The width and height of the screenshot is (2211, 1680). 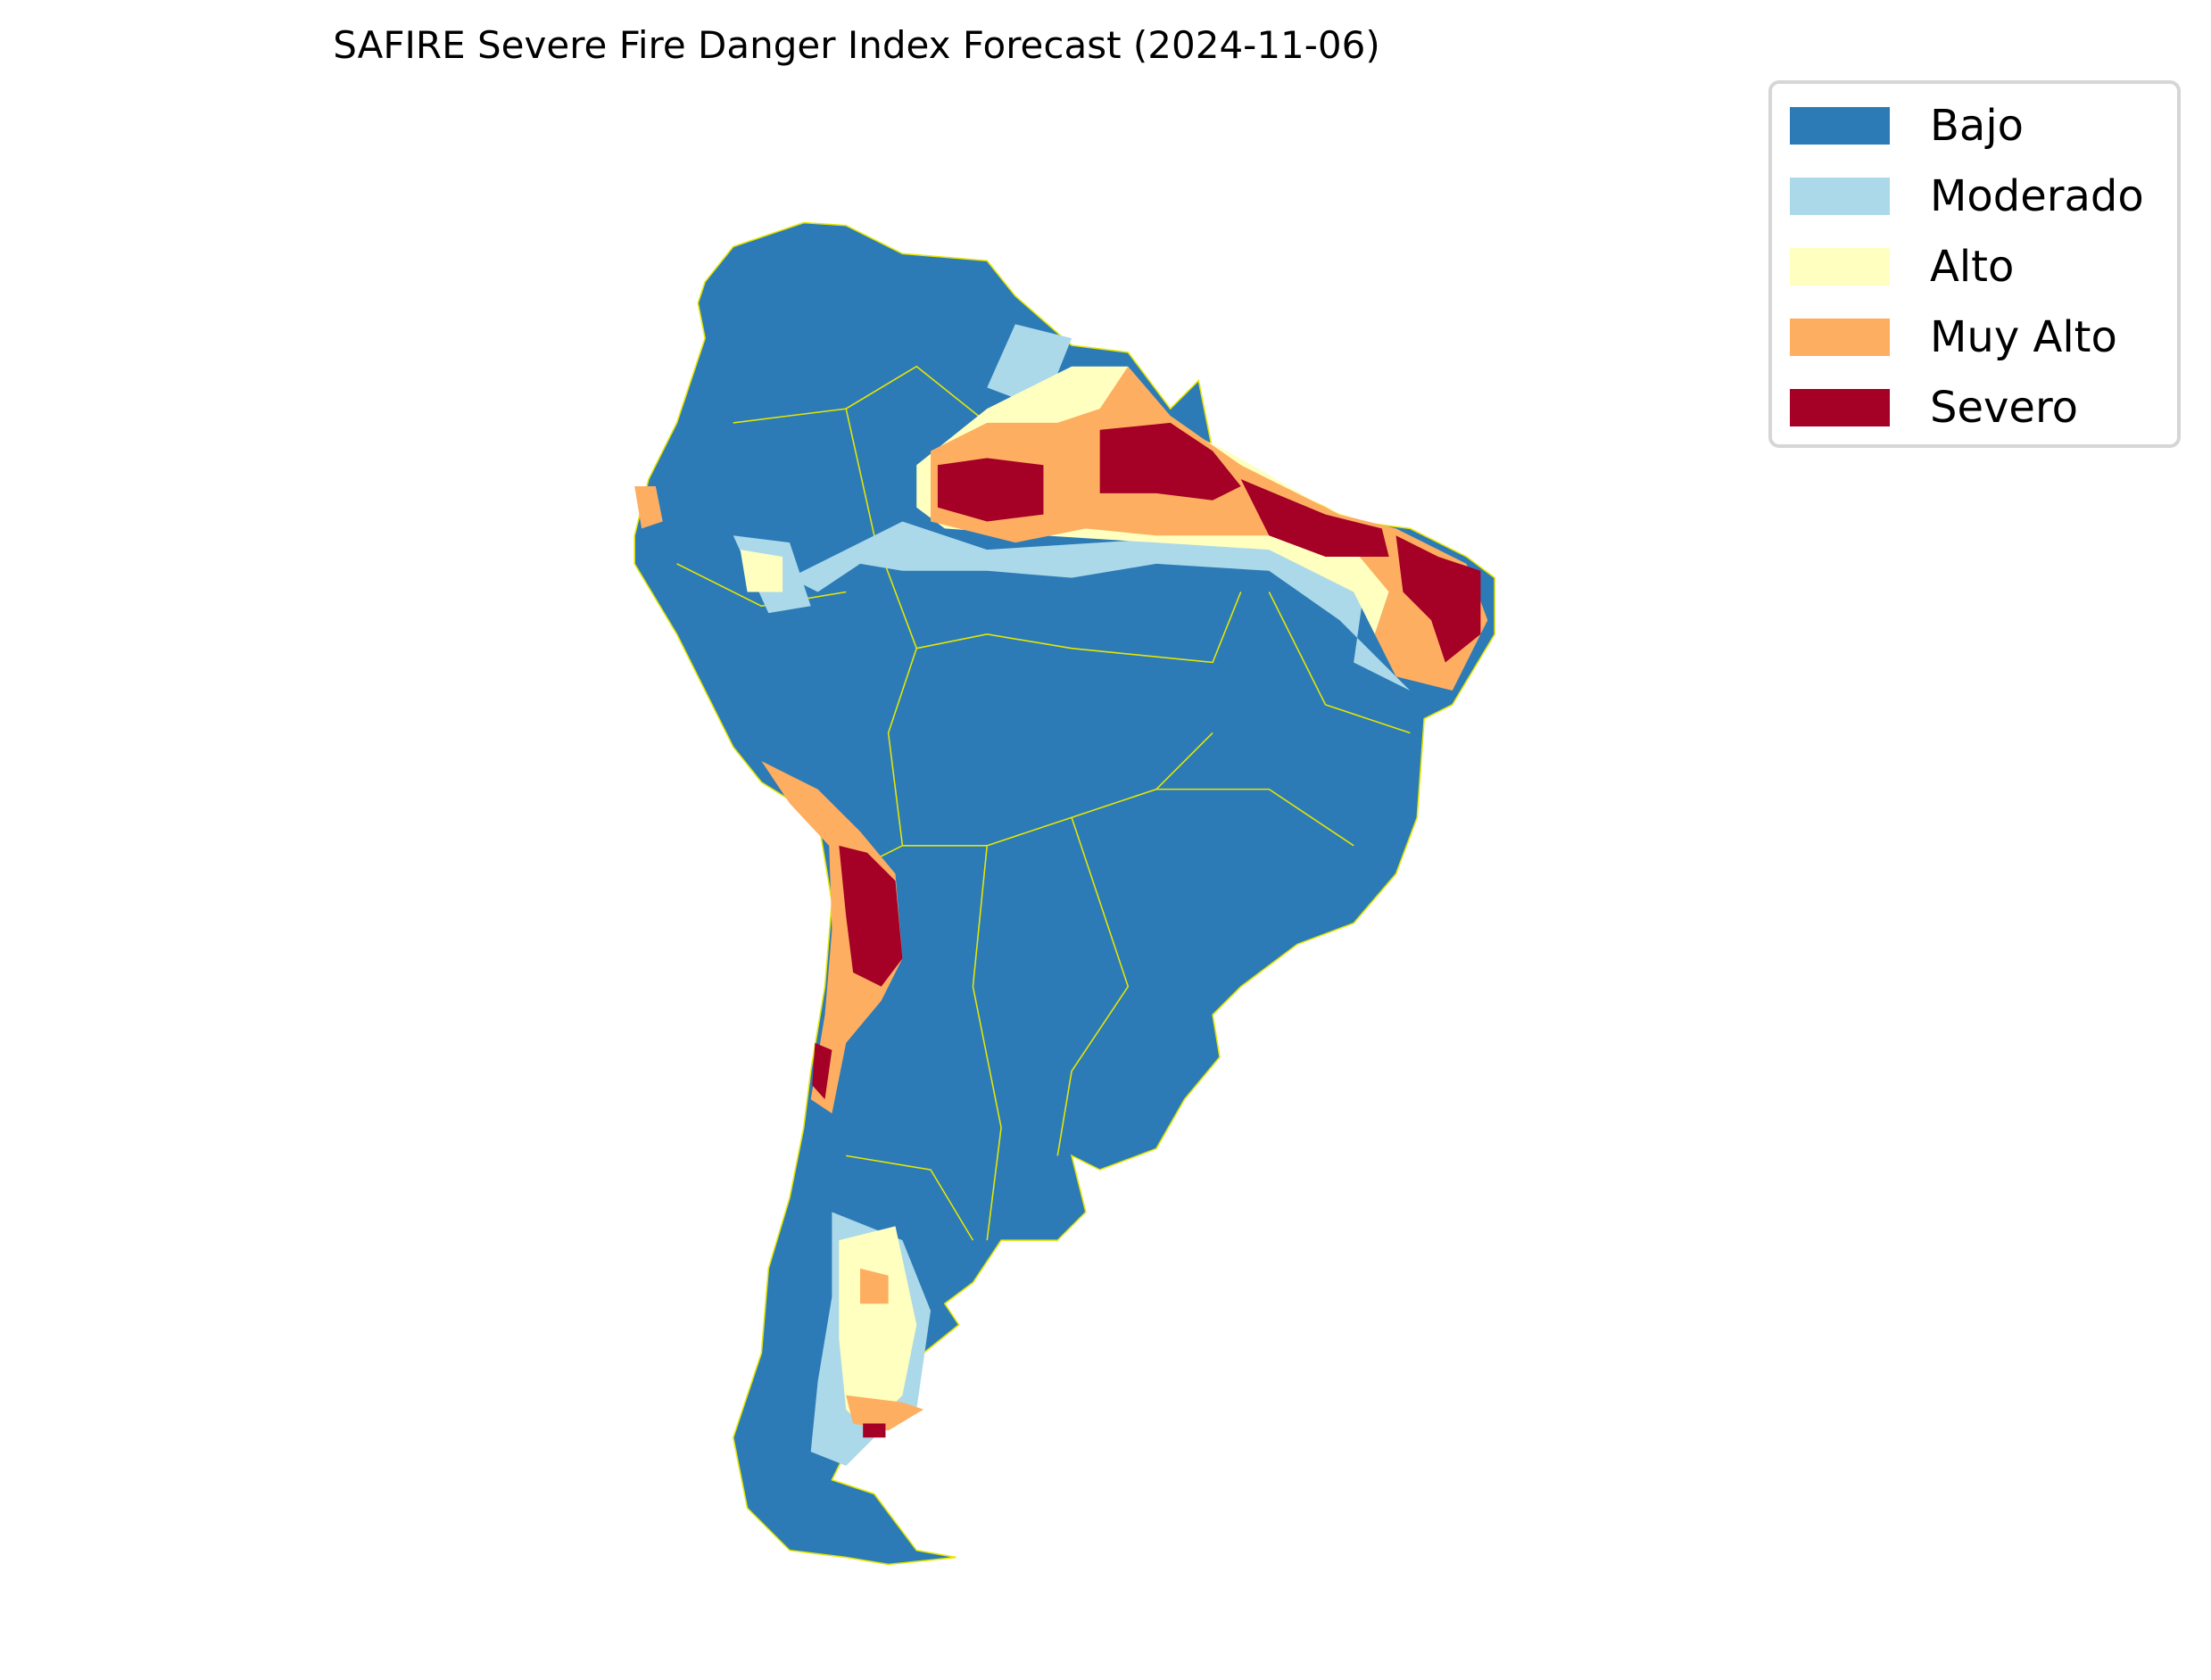 I want to click on legend-label: Moderado, so click(x=2037, y=196).